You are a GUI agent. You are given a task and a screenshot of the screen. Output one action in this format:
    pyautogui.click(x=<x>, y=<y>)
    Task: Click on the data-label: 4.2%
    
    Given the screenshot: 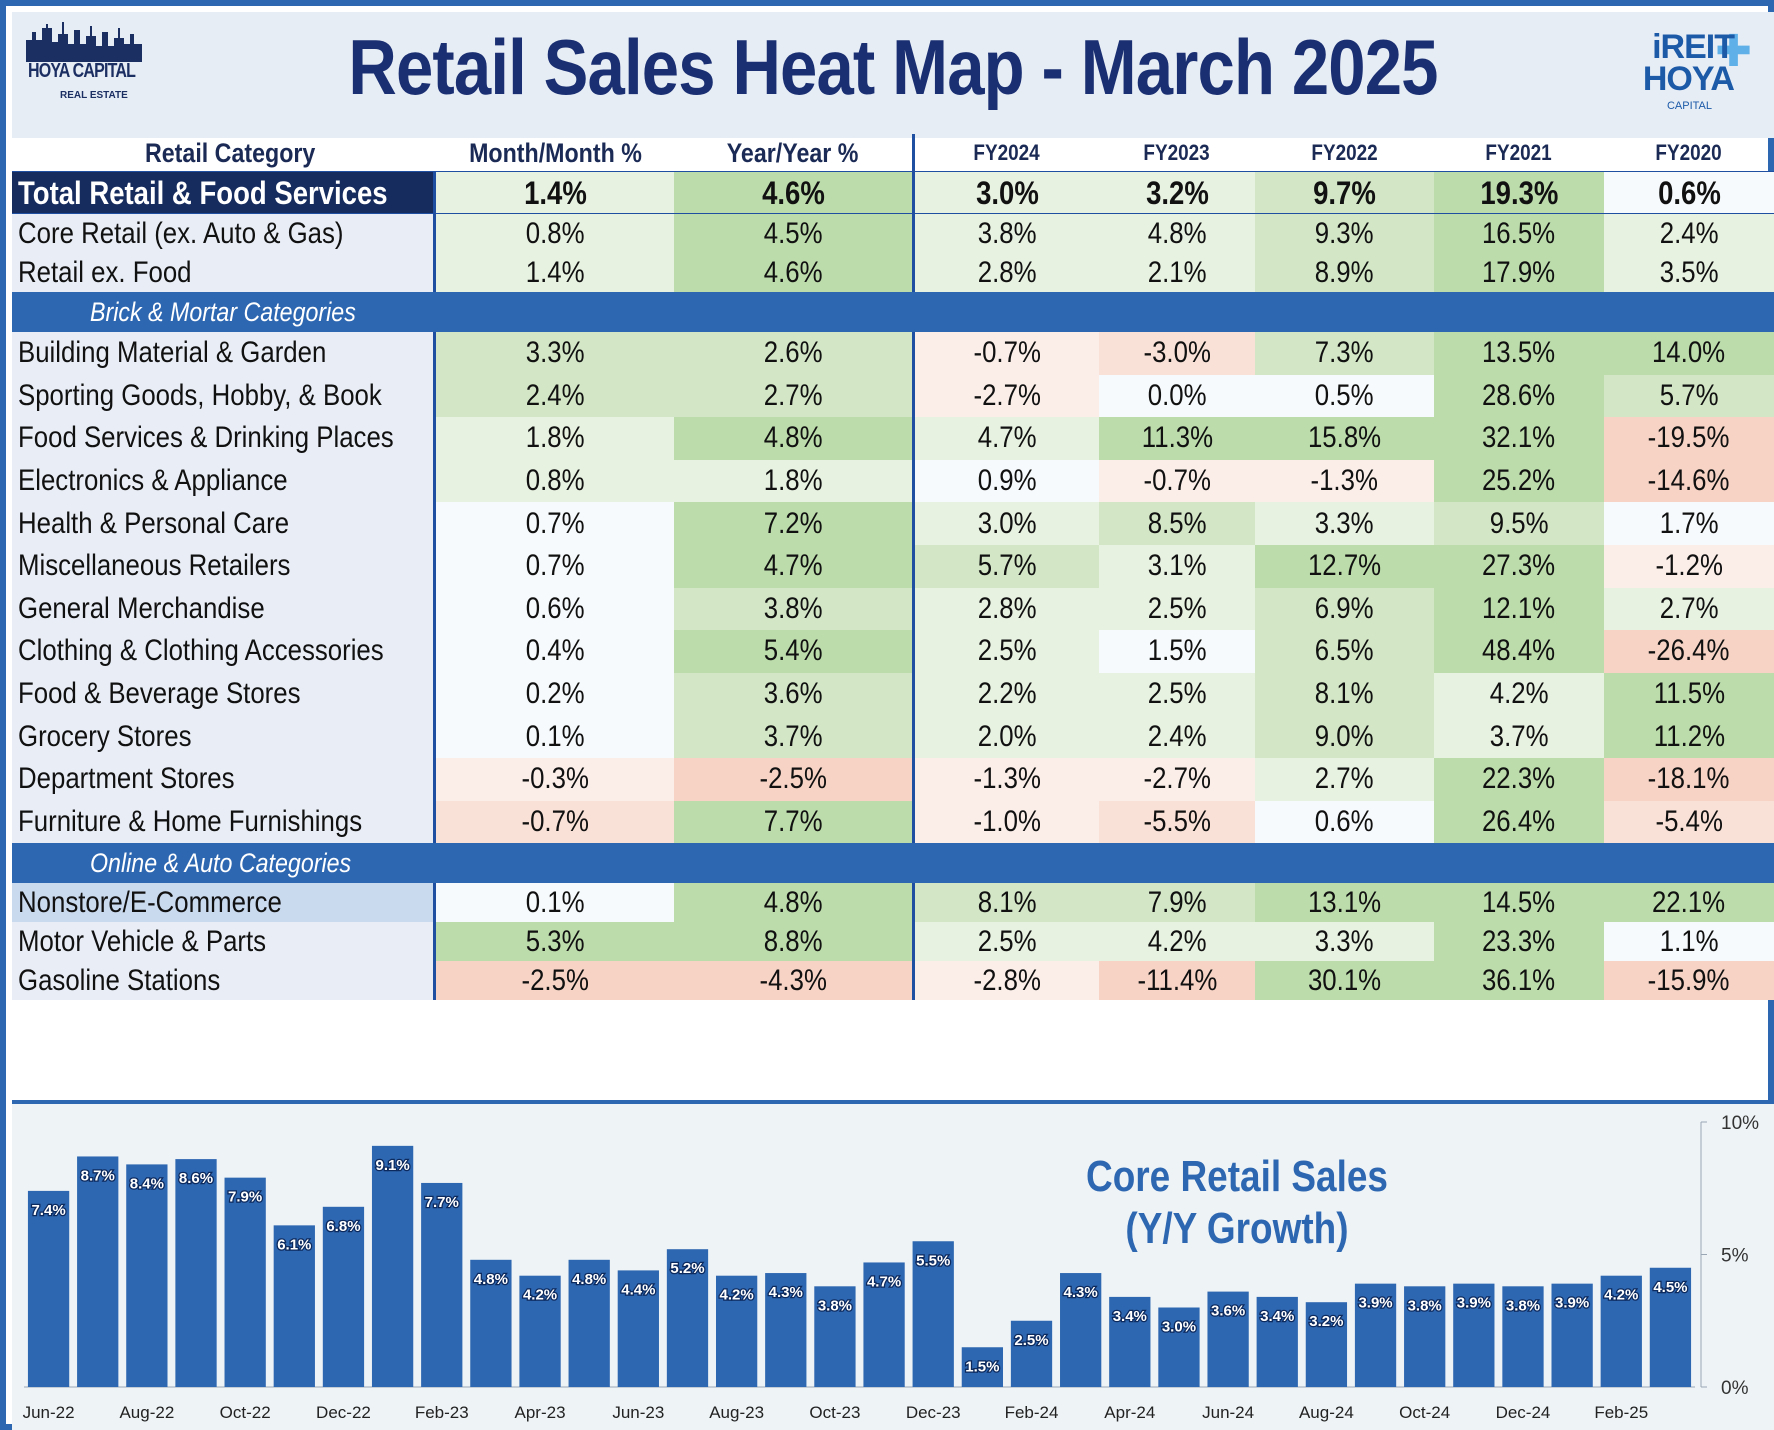 What is the action you would take?
    pyautogui.click(x=1621, y=1295)
    